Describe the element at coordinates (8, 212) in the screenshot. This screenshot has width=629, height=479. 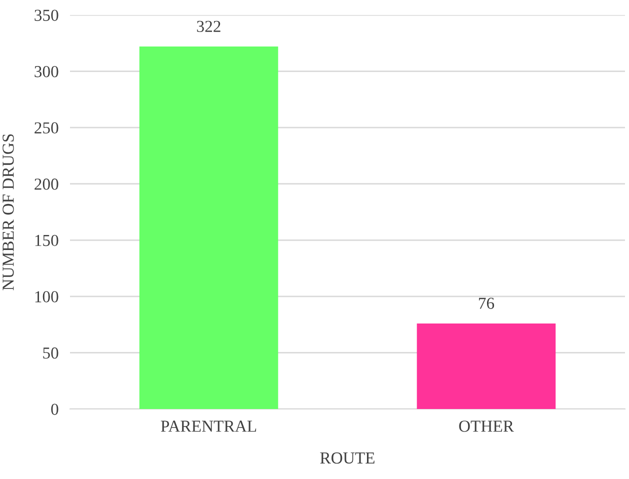
I see `y-axis-title: NUMBER OF DRUGS` at that location.